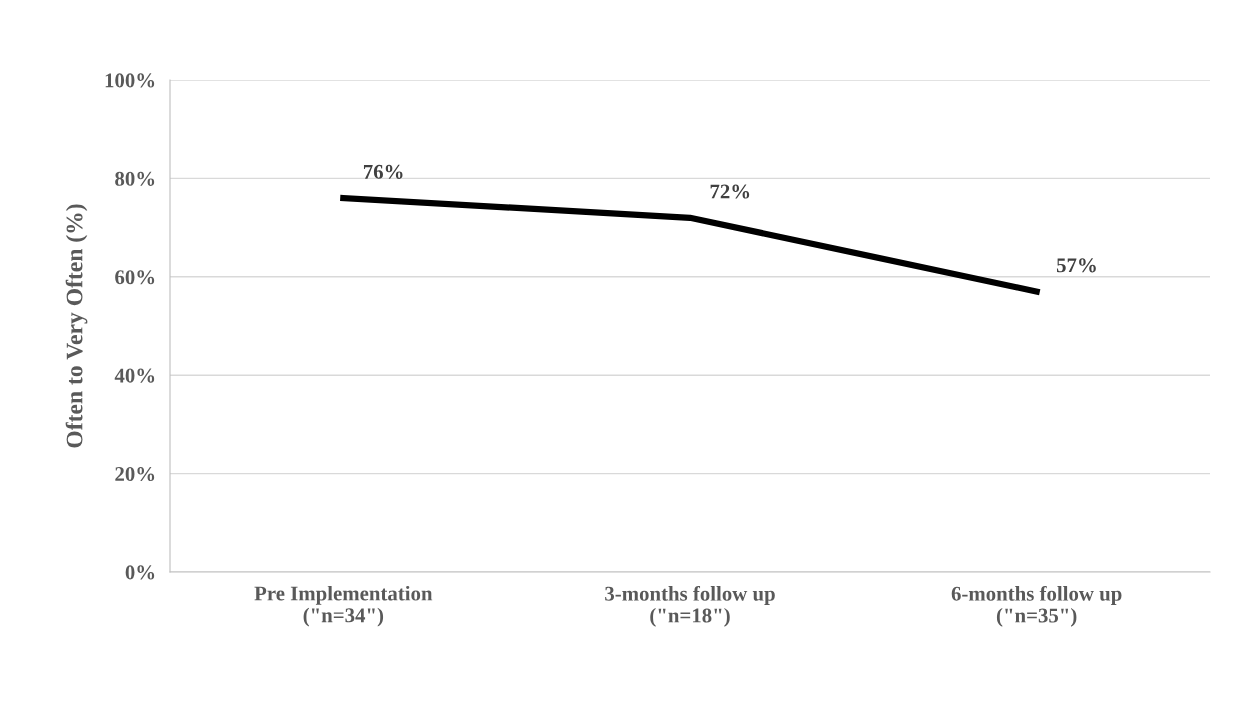 The width and height of the screenshot is (1258, 704). I want to click on y-tick-label: 100%, so click(130, 80).